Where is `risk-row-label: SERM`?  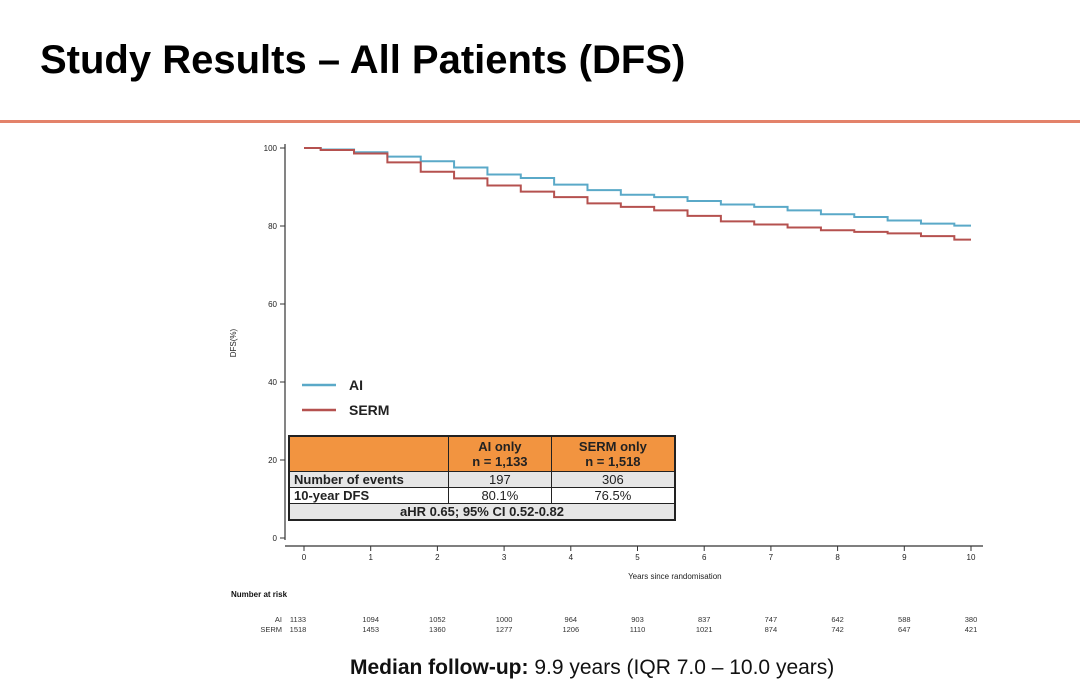
risk-row-label: SERM is located at coordinates (271, 629).